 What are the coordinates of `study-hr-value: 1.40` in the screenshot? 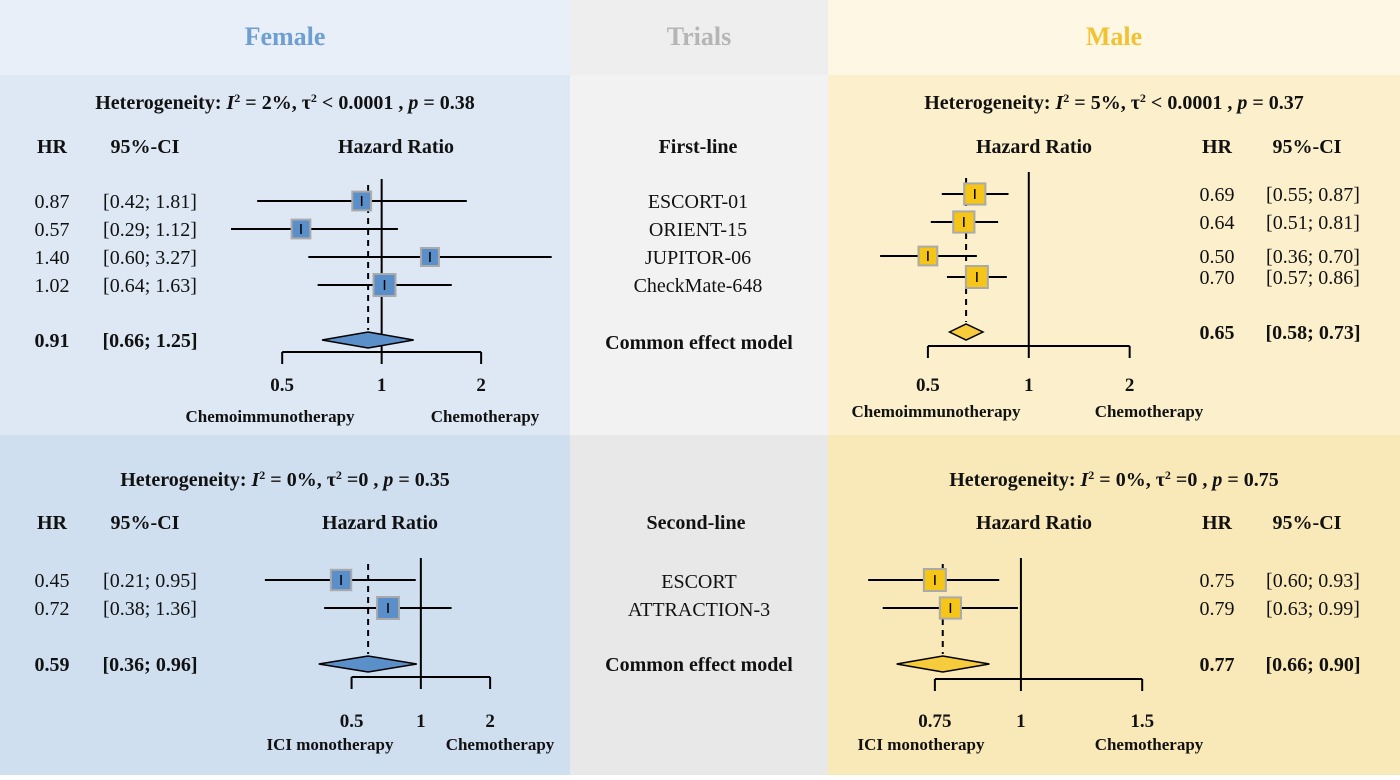 It's located at (52, 258).